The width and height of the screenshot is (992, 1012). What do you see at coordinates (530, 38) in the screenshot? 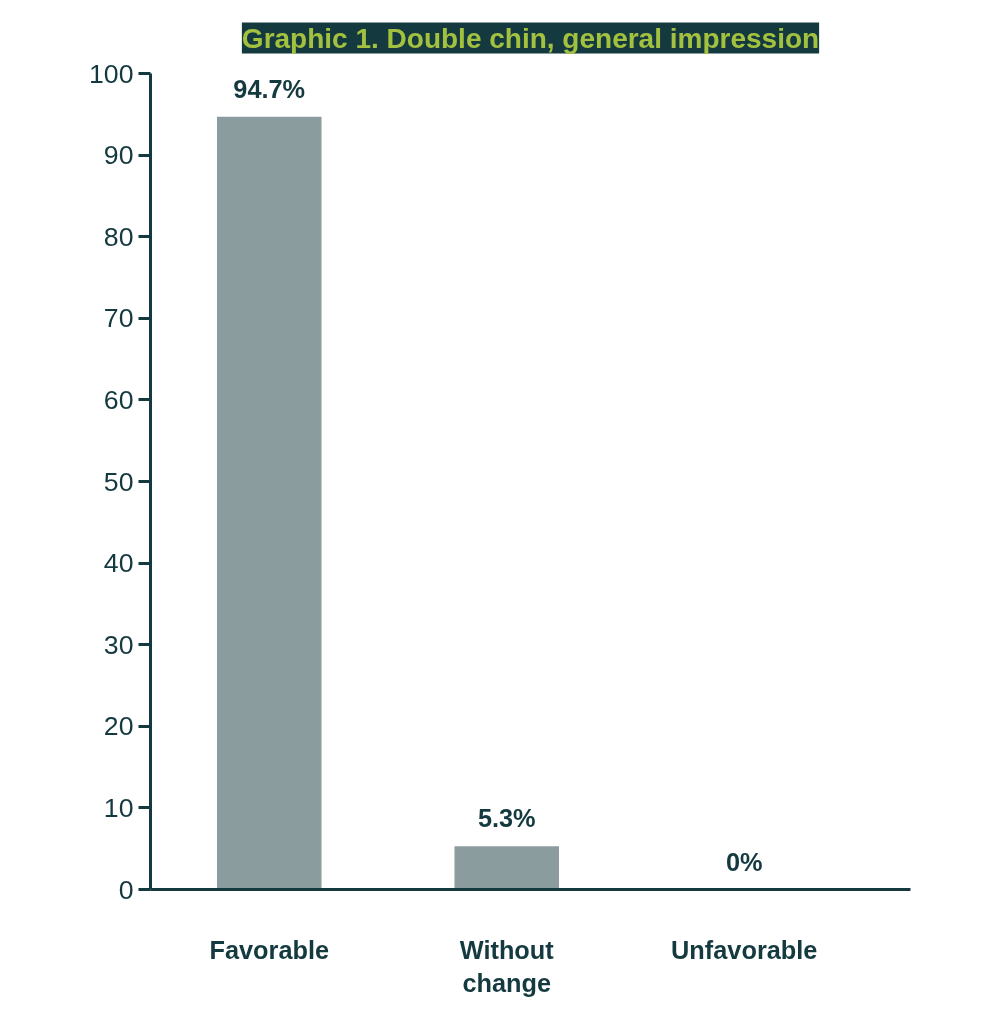
I see `chart-title: Graphic 1. Double chin, general impression` at bounding box center [530, 38].